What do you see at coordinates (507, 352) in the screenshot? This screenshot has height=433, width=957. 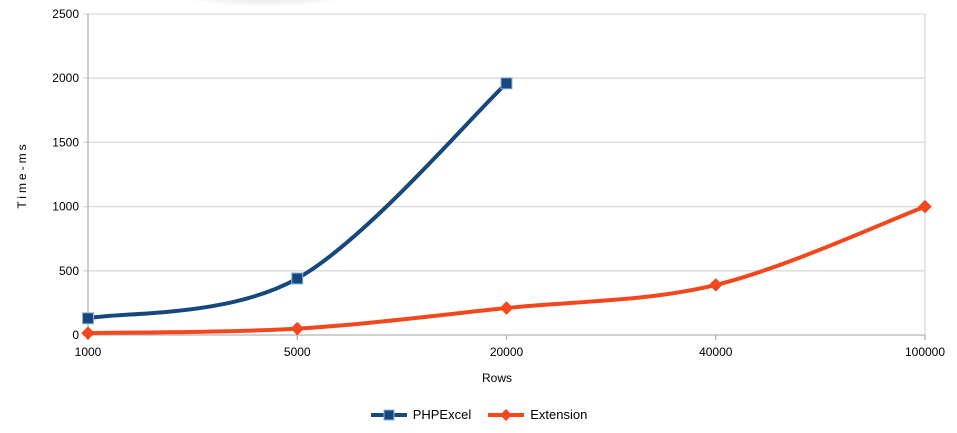 I see `x-tick-label: 20000` at bounding box center [507, 352].